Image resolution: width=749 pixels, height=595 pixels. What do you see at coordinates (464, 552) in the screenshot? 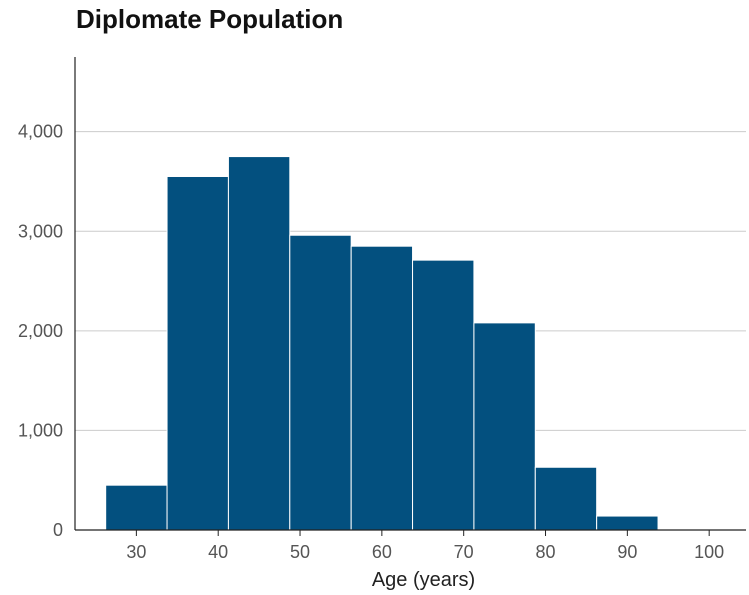
I see `x-tick-label-4: 70` at bounding box center [464, 552].